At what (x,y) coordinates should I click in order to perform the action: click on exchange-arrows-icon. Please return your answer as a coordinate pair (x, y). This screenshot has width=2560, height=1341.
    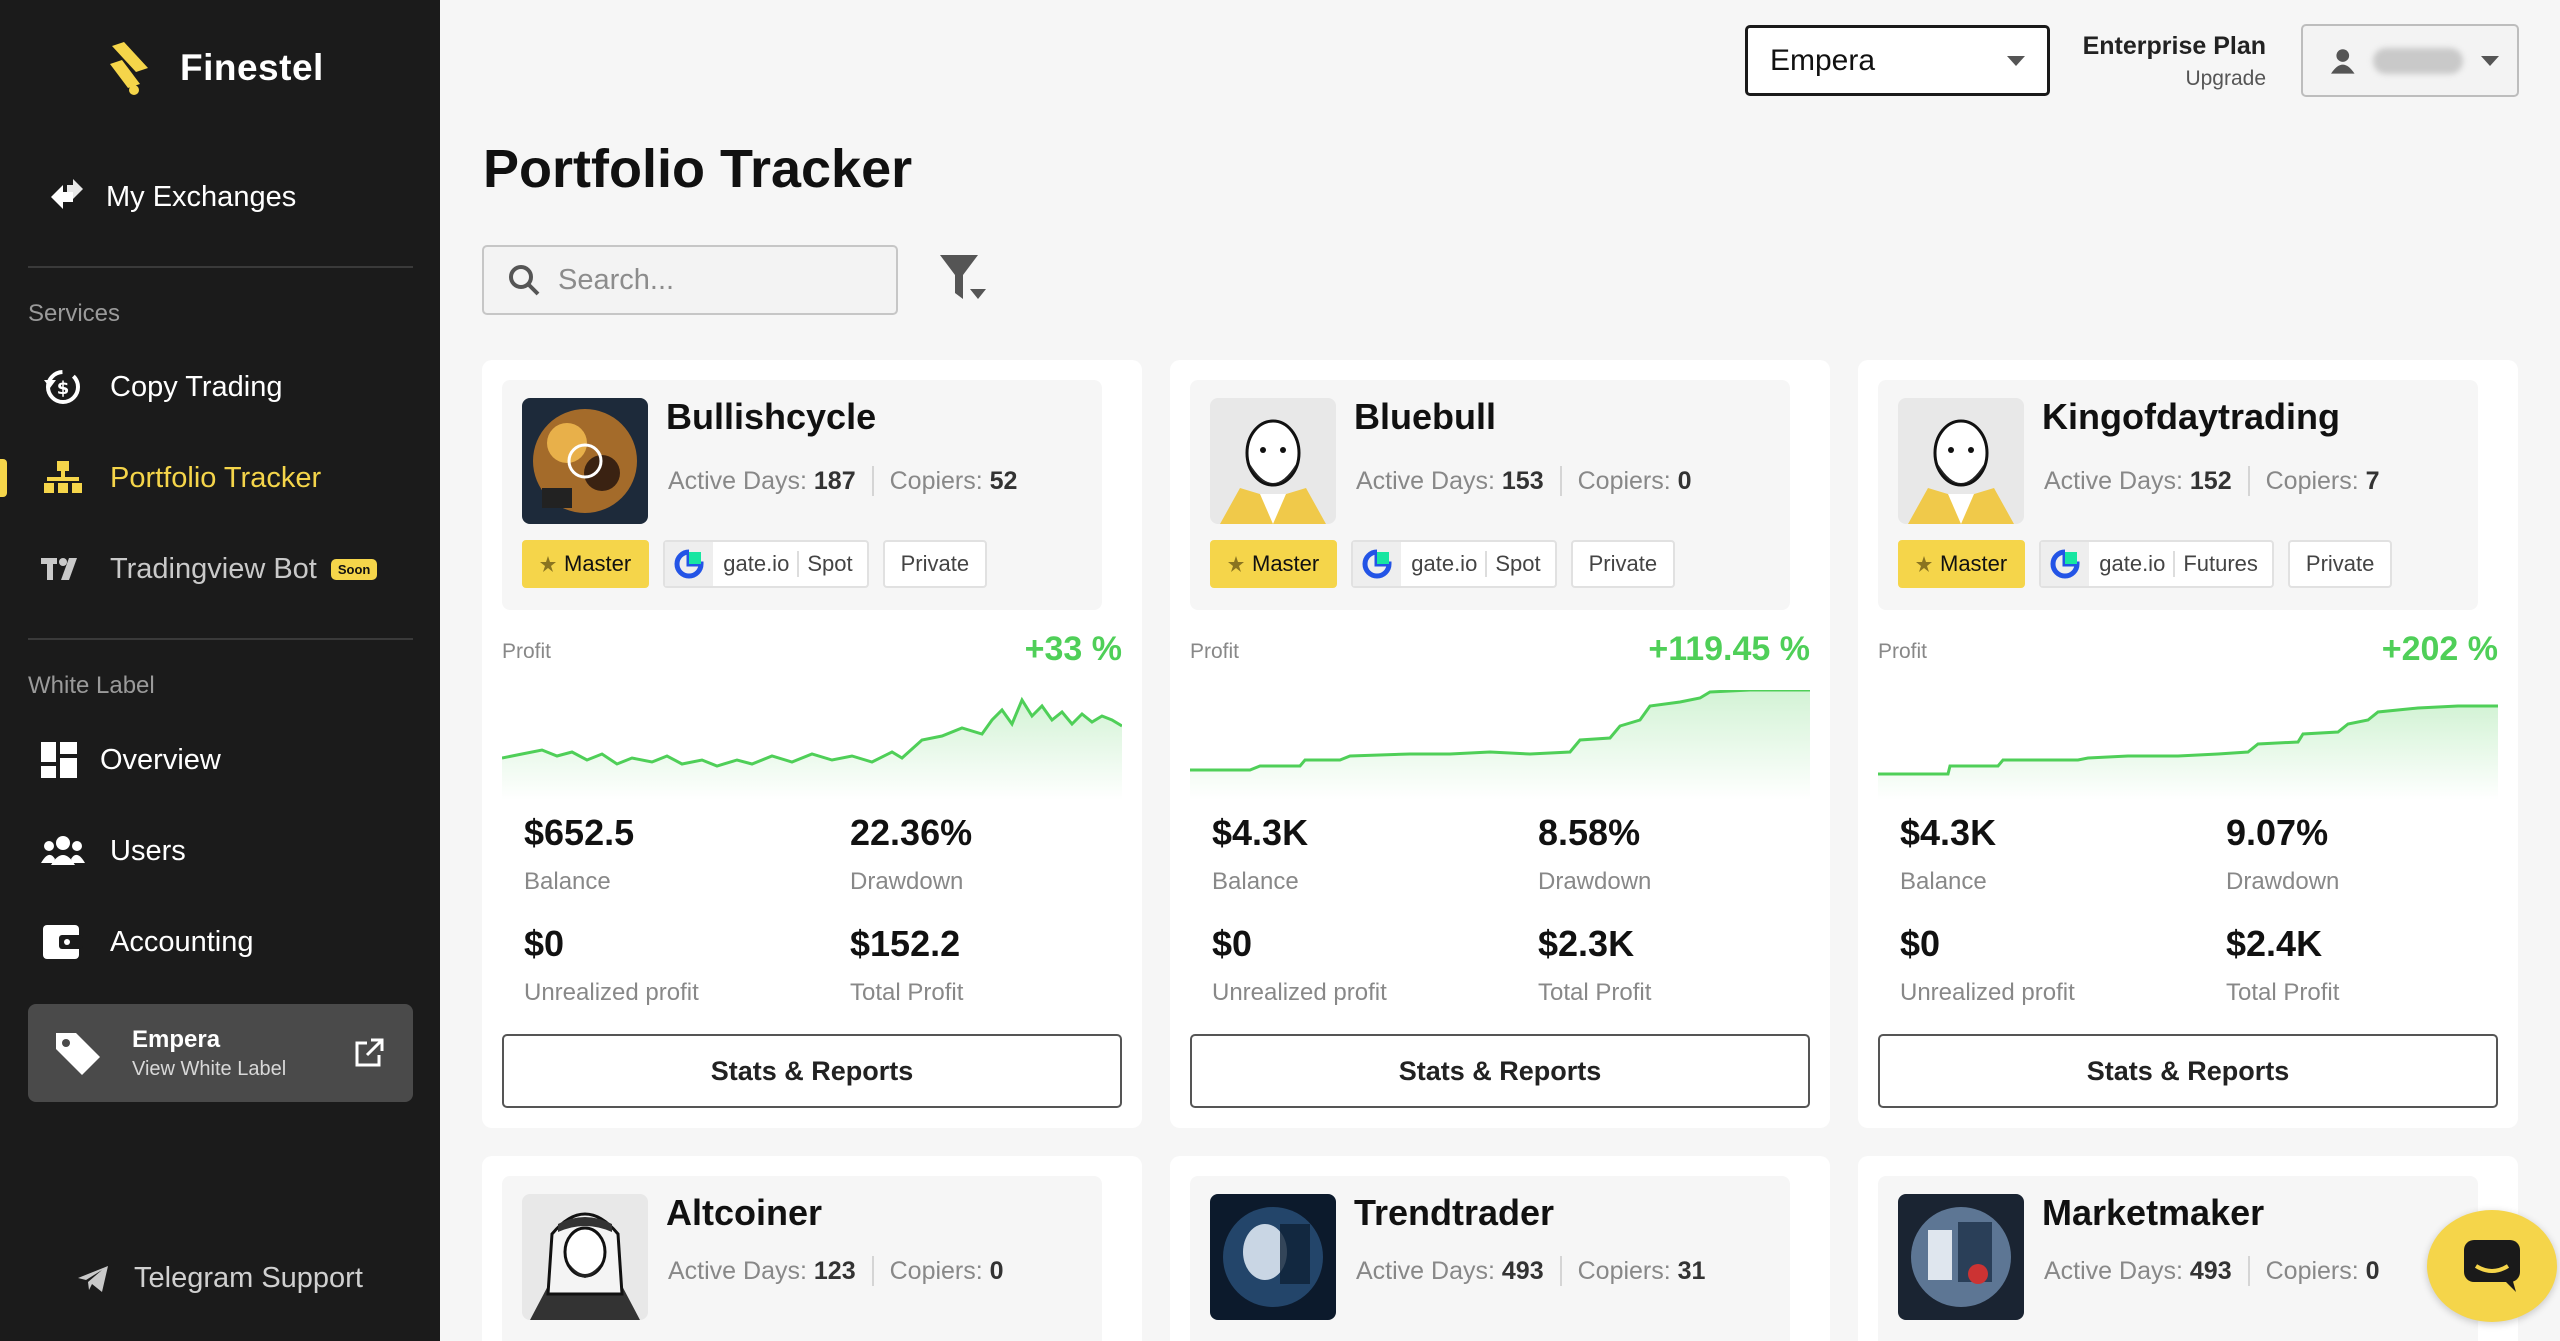
    Looking at the image, I should click on (67, 197).